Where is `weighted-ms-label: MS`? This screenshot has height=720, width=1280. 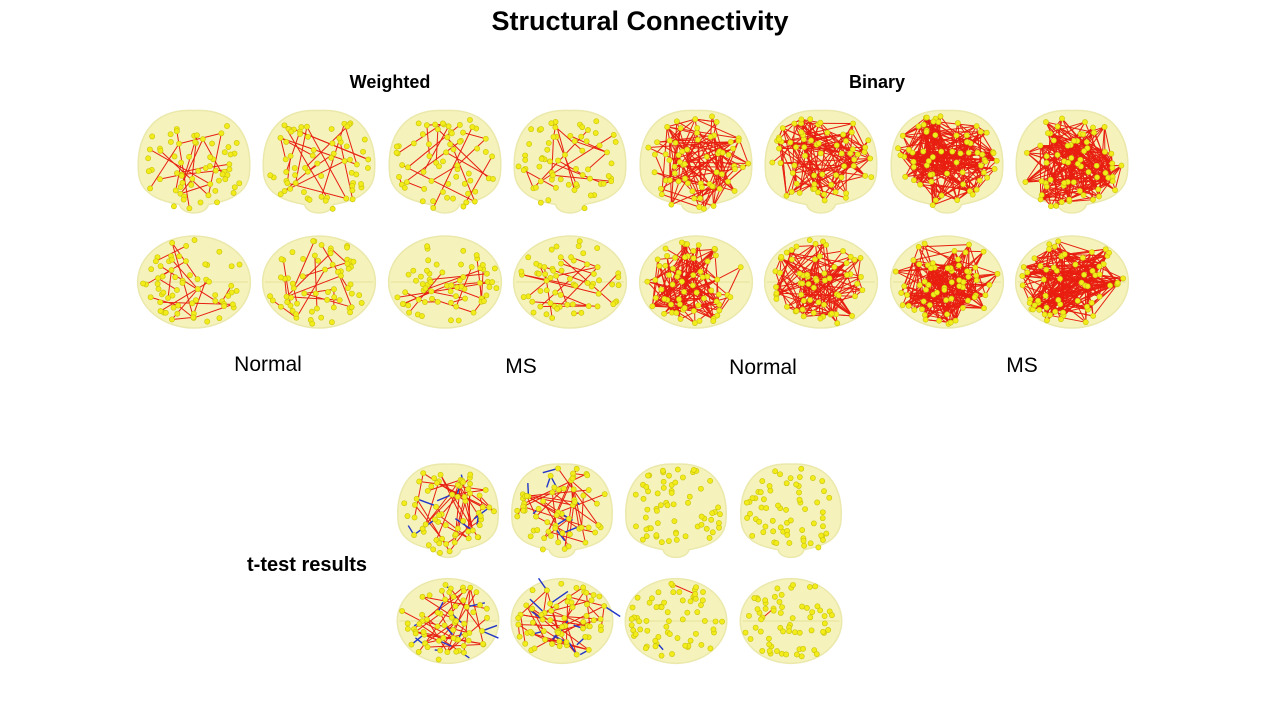
weighted-ms-label: MS is located at coordinates (521, 366).